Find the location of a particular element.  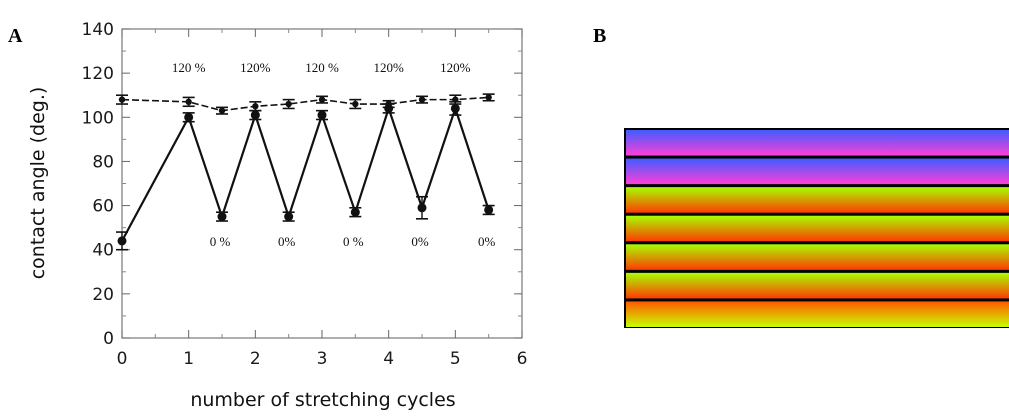

x-tick-label: 0 is located at coordinates (122, 359).